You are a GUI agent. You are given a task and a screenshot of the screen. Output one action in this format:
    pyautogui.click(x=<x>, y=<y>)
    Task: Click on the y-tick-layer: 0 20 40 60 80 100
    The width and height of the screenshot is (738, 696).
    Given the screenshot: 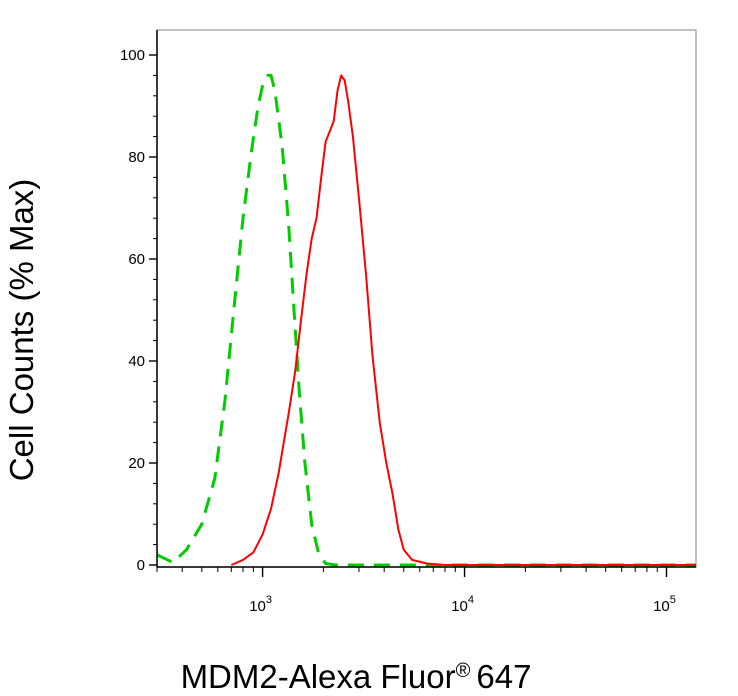 What is the action you would take?
    pyautogui.click(x=138, y=310)
    